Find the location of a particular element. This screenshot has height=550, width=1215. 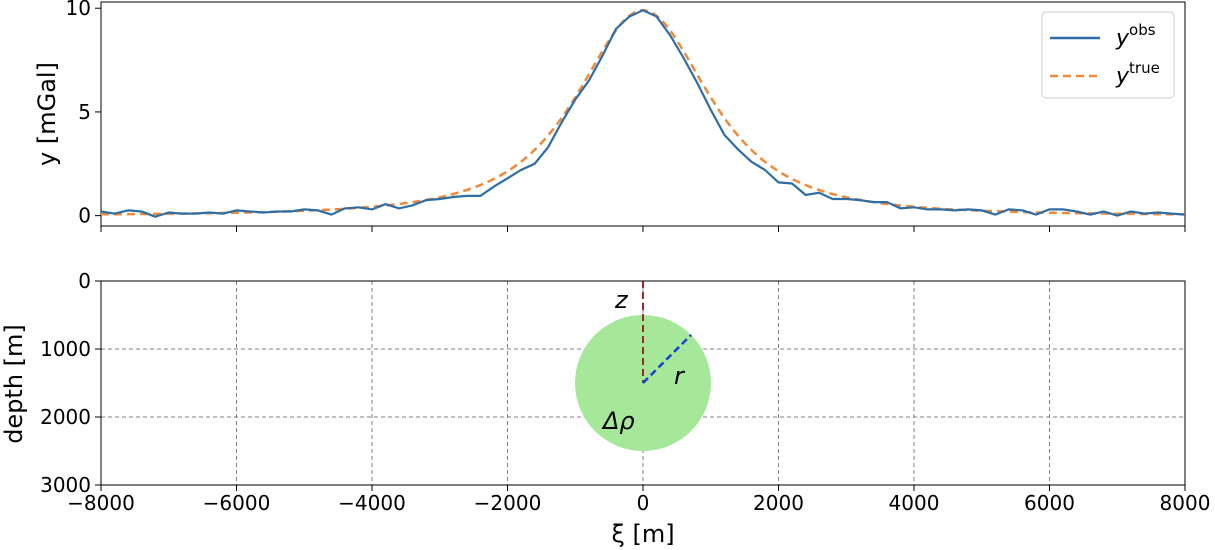

bottom-x-tick-label: 6000 is located at coordinates (1049, 503).